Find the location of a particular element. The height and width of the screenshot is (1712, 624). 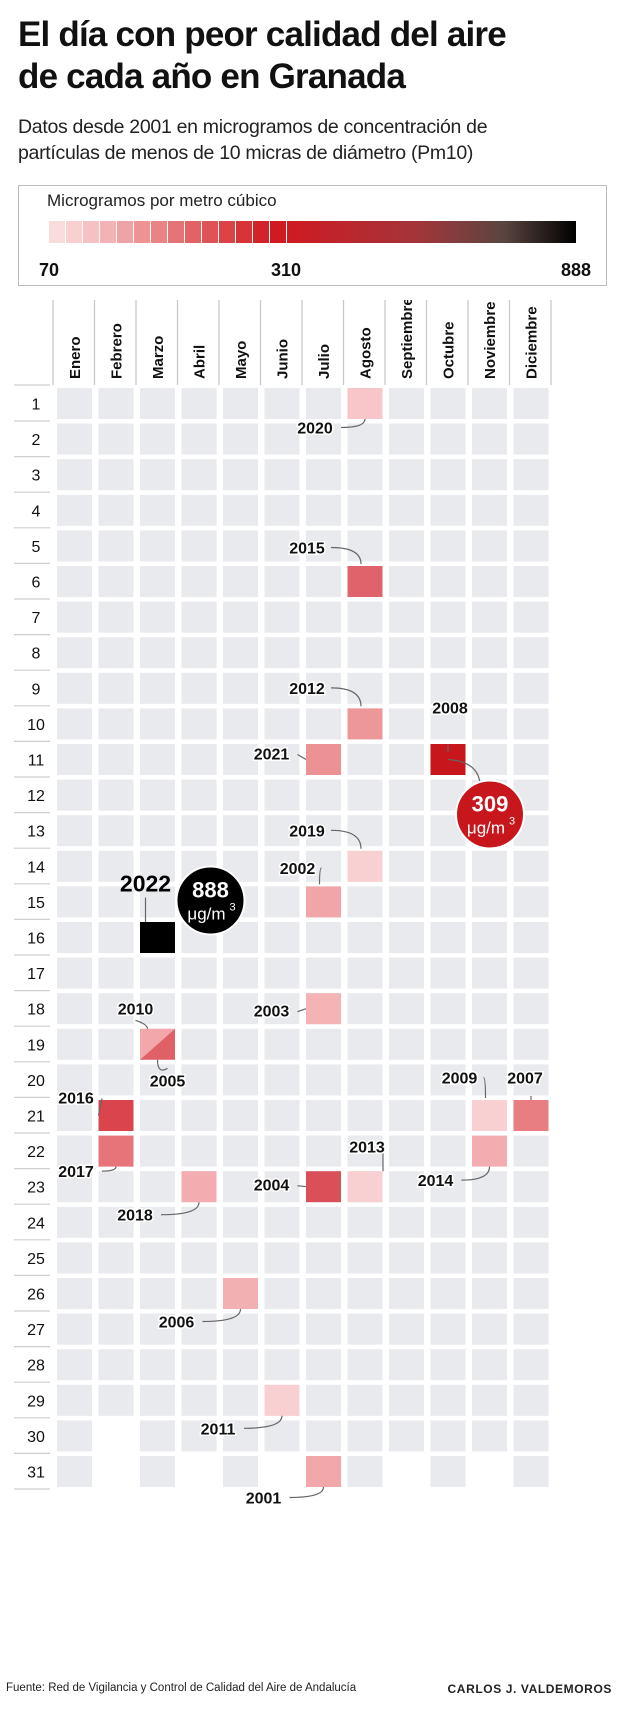

year-label-2013: 2013 is located at coordinates (367, 1148).